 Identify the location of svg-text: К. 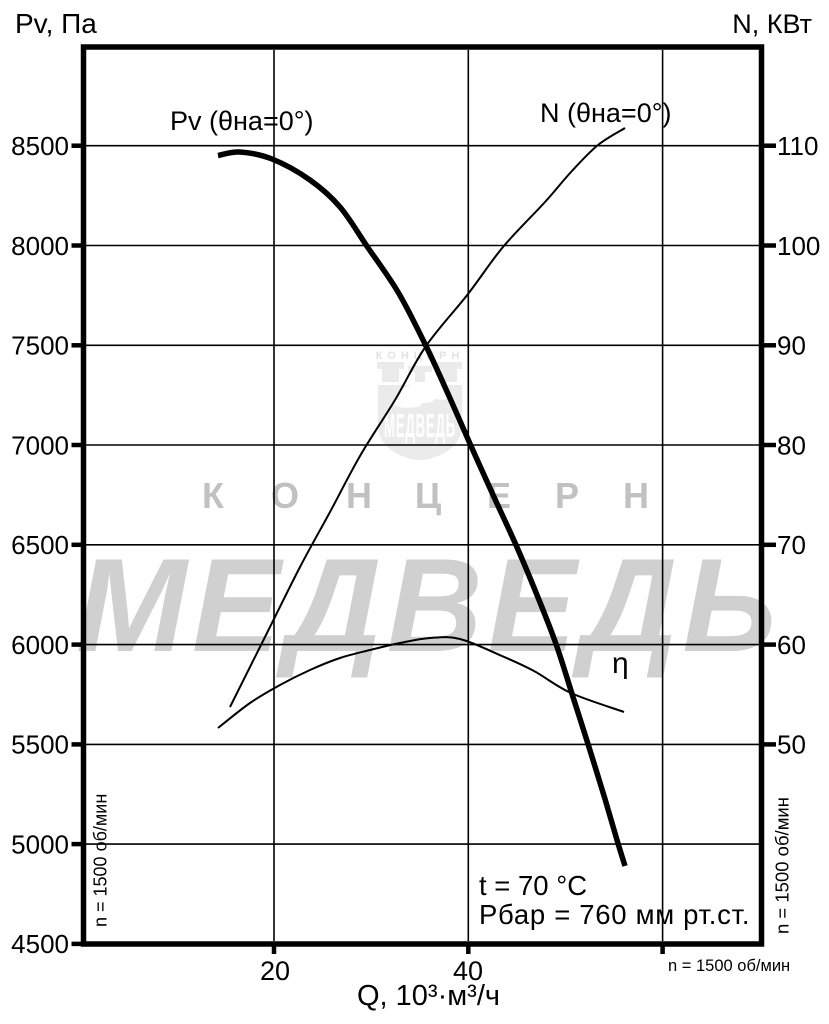
(213, 495).